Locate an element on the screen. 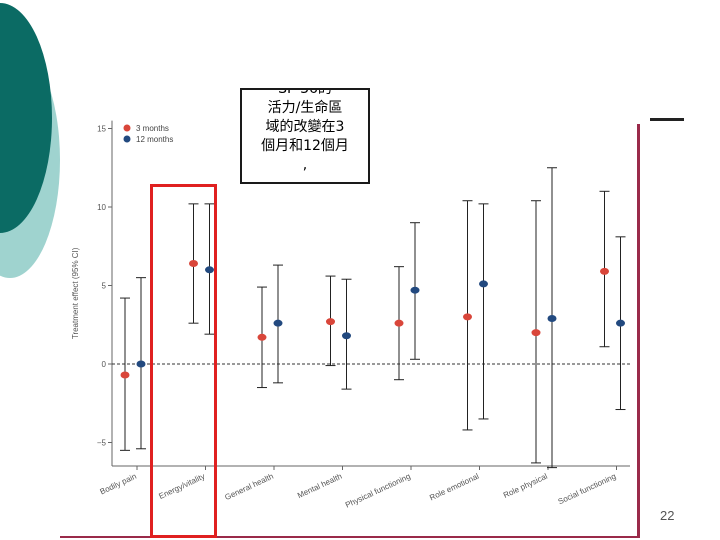 This screenshot has height=540, width=720. legend-label: 3 months is located at coordinates (152, 128).